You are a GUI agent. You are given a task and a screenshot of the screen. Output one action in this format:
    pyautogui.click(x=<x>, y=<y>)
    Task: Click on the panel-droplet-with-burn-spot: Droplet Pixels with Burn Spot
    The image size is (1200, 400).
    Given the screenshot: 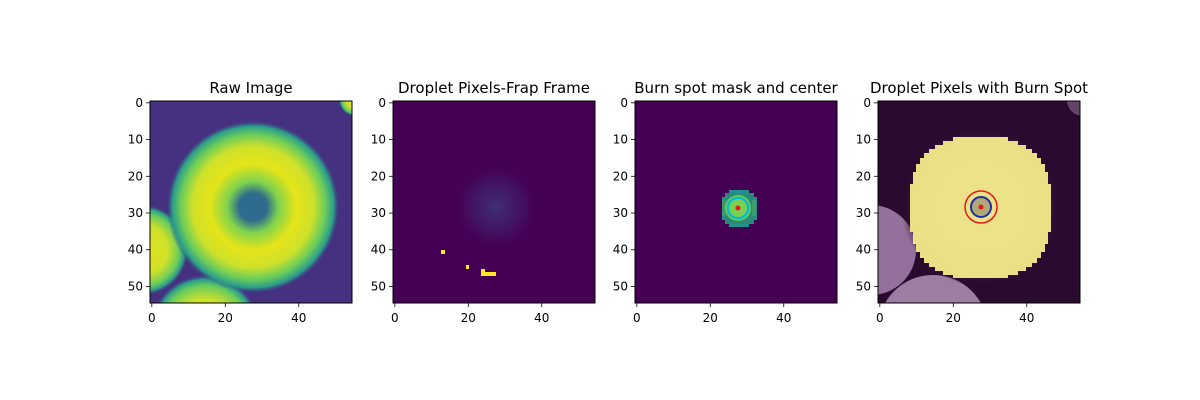 What is the action you would take?
    pyautogui.click(x=979, y=191)
    